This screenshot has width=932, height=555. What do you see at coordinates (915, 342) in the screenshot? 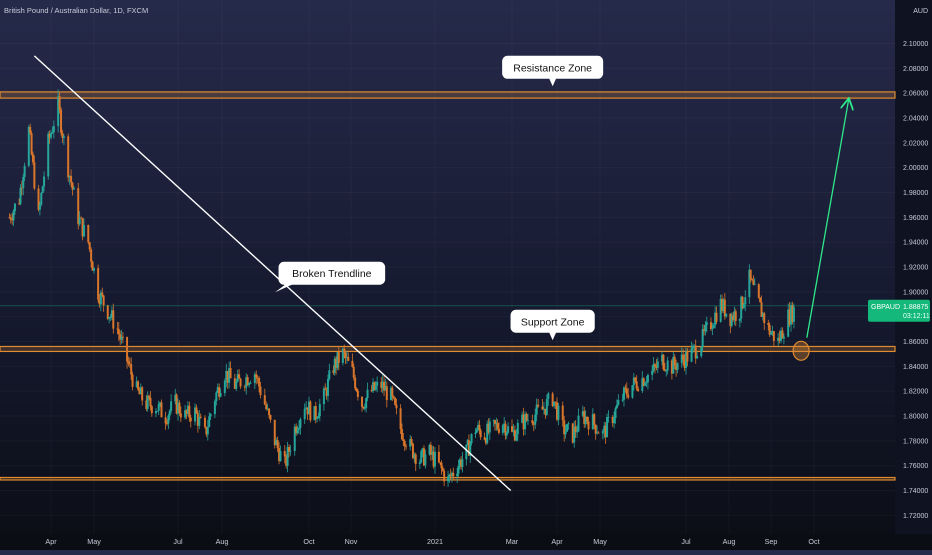
I see `y-tick-label: 1.86000` at bounding box center [915, 342].